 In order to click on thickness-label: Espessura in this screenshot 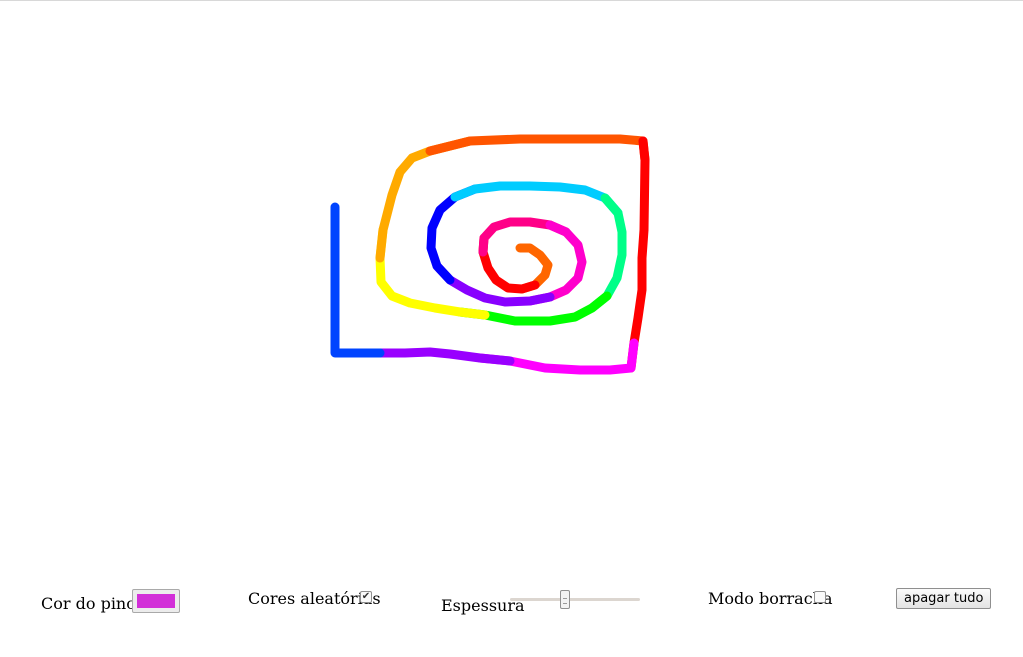, I will do `click(483, 605)`.